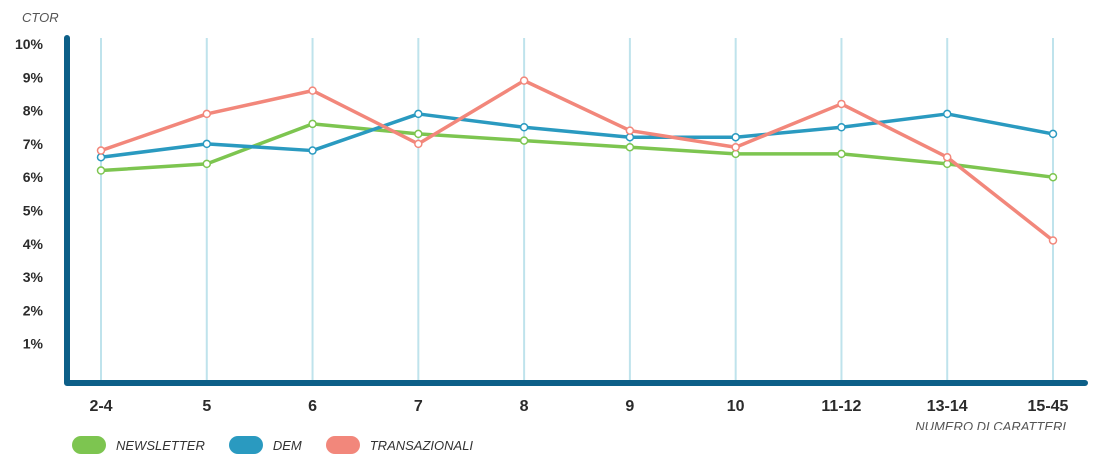 The height and width of the screenshot is (468, 1099). I want to click on x-tick-label: 2-4, so click(100, 406).